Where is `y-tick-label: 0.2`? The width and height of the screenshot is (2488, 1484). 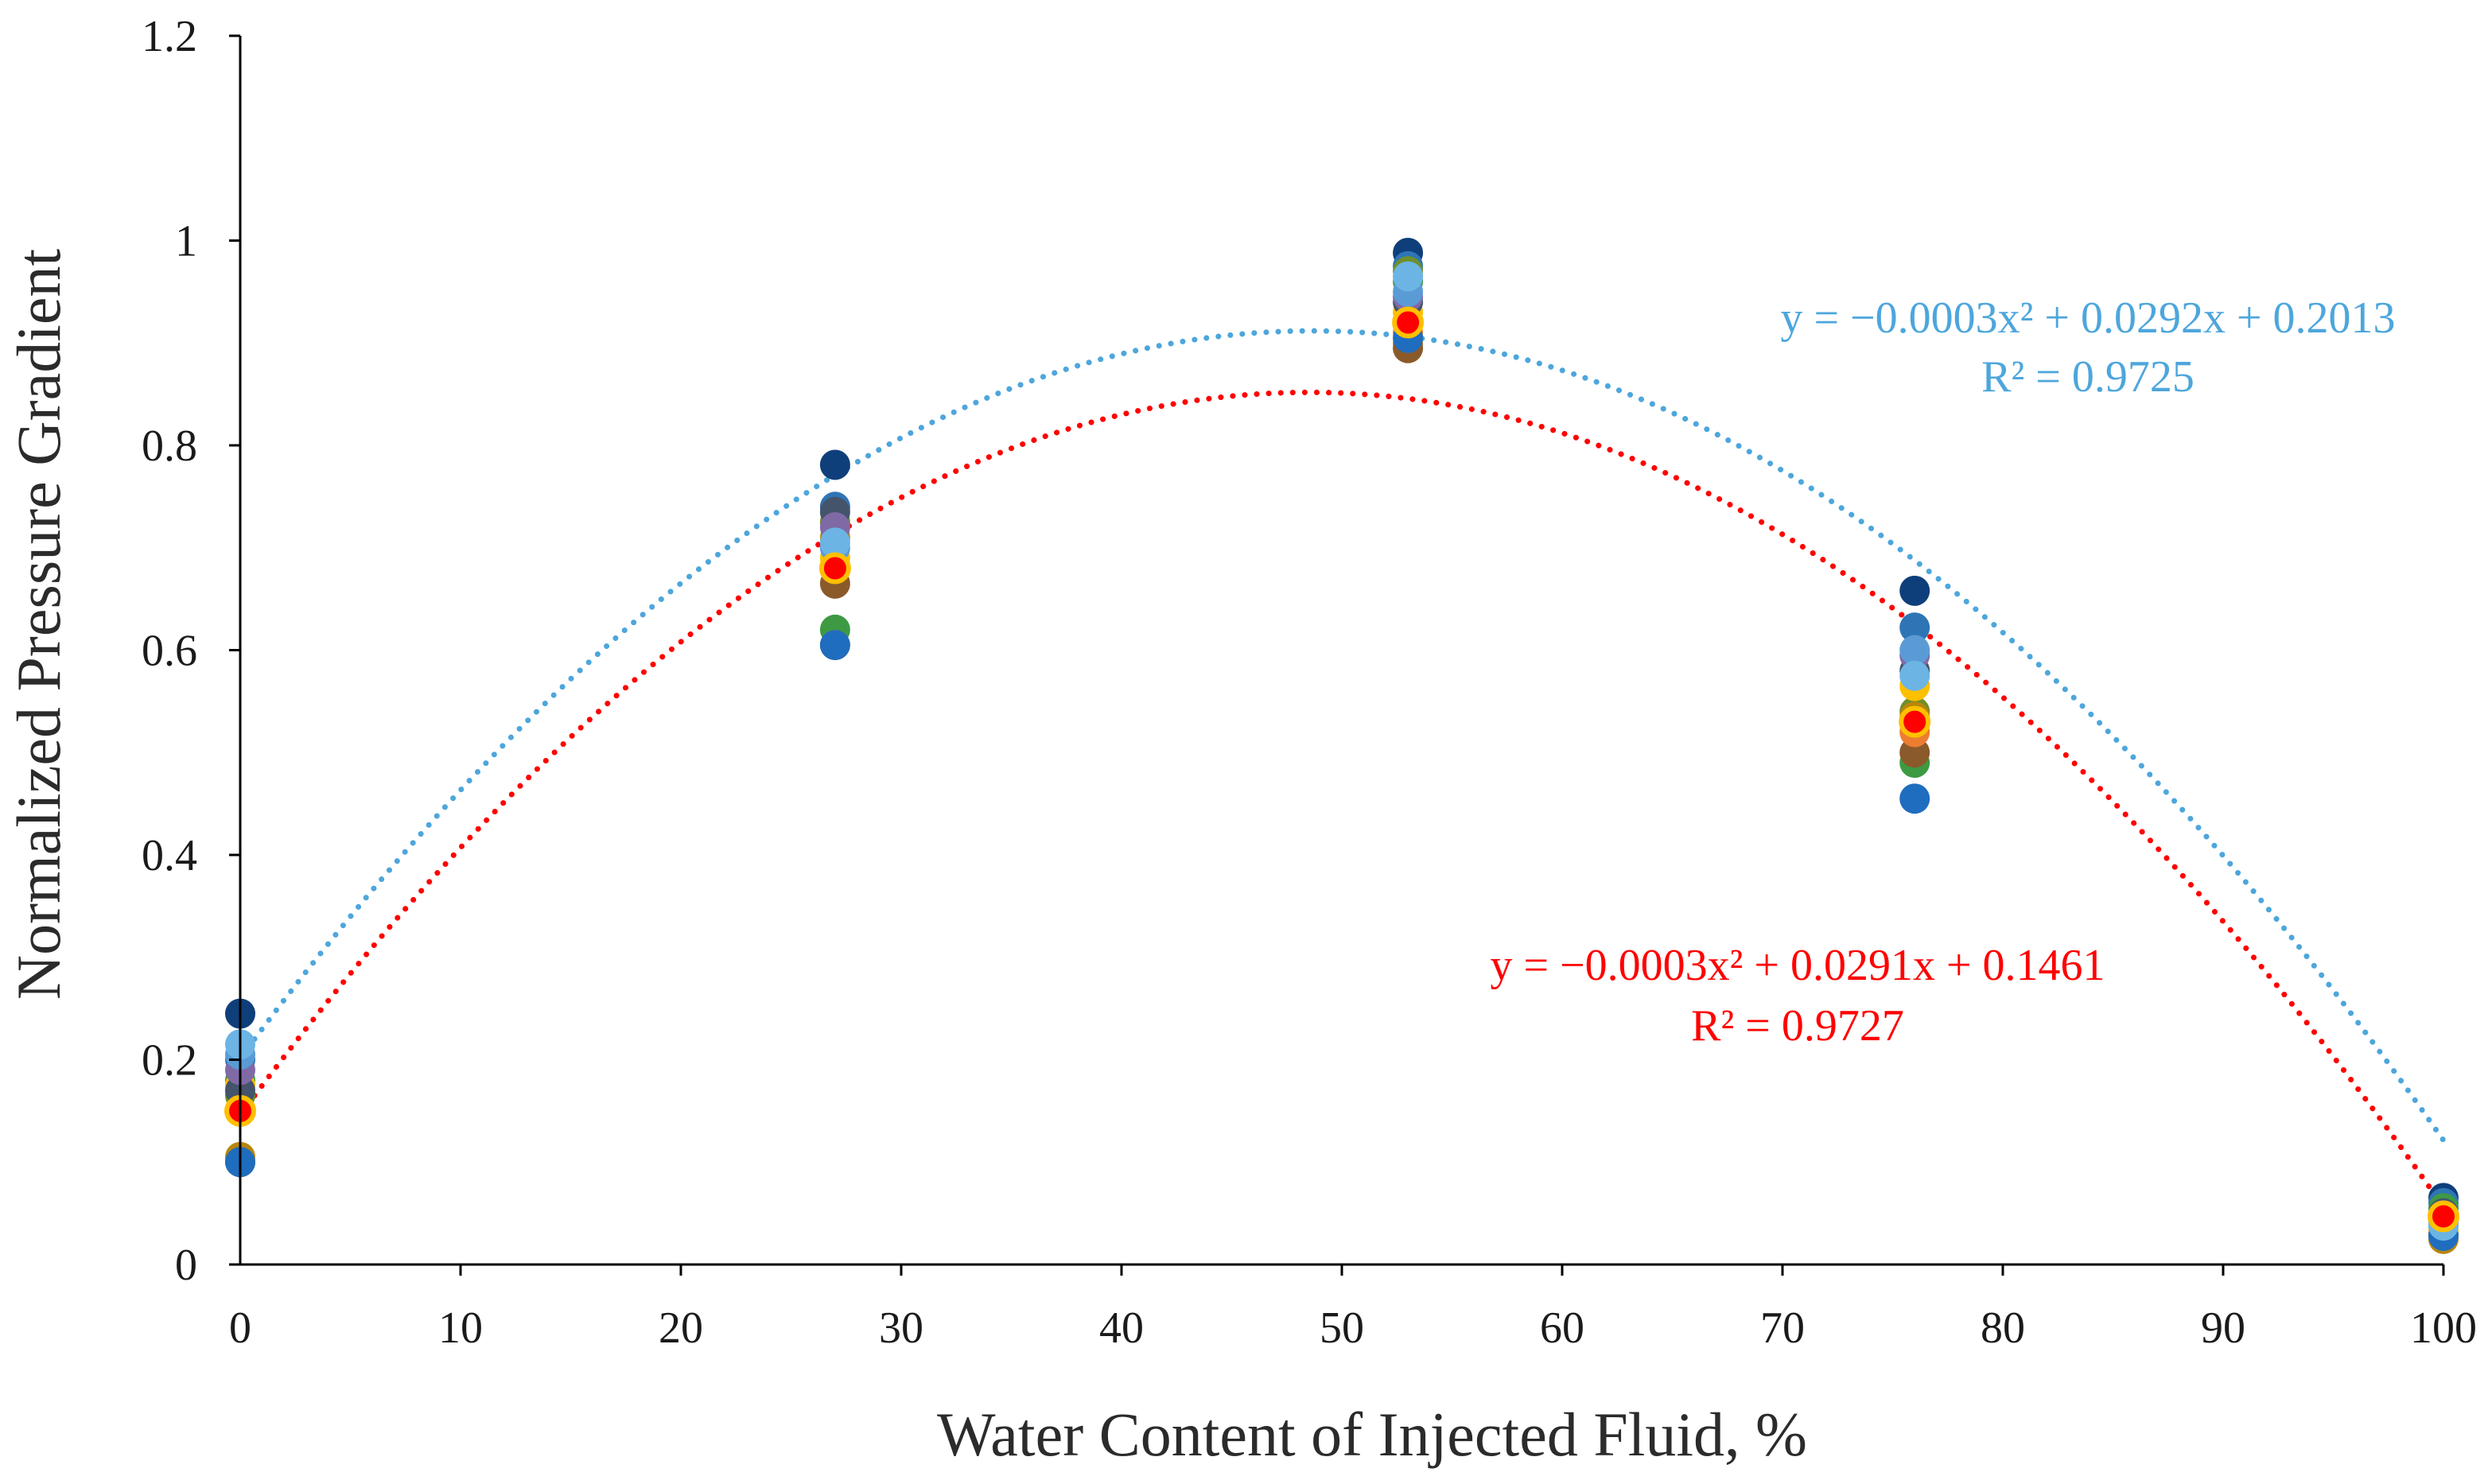
y-tick-label: 0.2 is located at coordinates (170, 1061).